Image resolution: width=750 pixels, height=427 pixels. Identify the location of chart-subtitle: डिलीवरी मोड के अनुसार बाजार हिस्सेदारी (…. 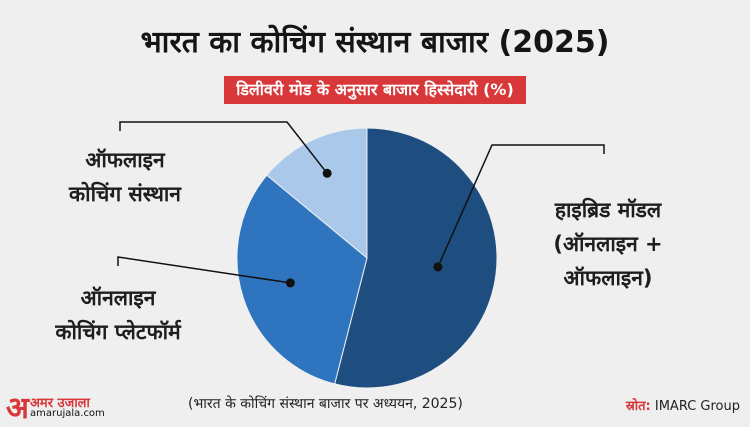
(375, 90).